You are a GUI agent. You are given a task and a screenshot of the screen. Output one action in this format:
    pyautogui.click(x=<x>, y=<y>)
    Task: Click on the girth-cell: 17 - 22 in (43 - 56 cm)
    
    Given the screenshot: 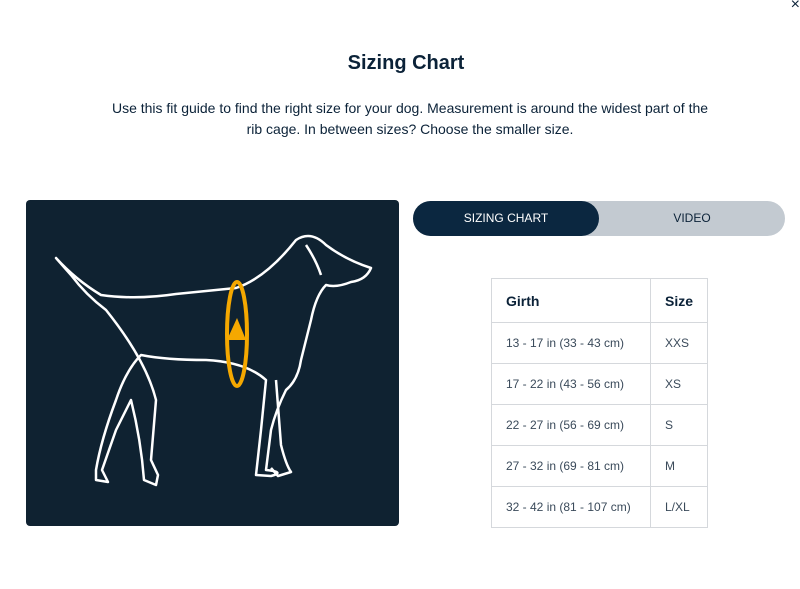 What is the action you would take?
    pyautogui.click(x=571, y=384)
    